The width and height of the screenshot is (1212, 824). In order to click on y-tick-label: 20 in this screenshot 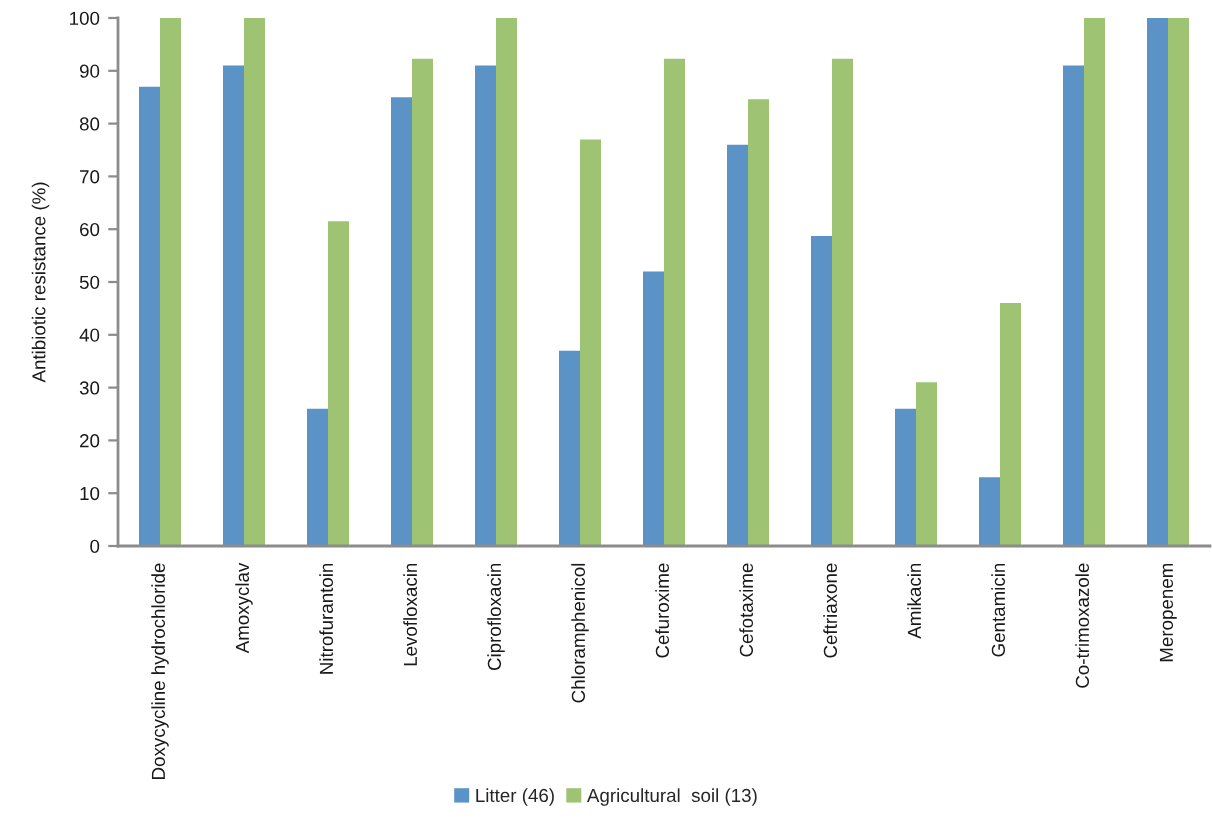, I will do `click(90, 441)`.